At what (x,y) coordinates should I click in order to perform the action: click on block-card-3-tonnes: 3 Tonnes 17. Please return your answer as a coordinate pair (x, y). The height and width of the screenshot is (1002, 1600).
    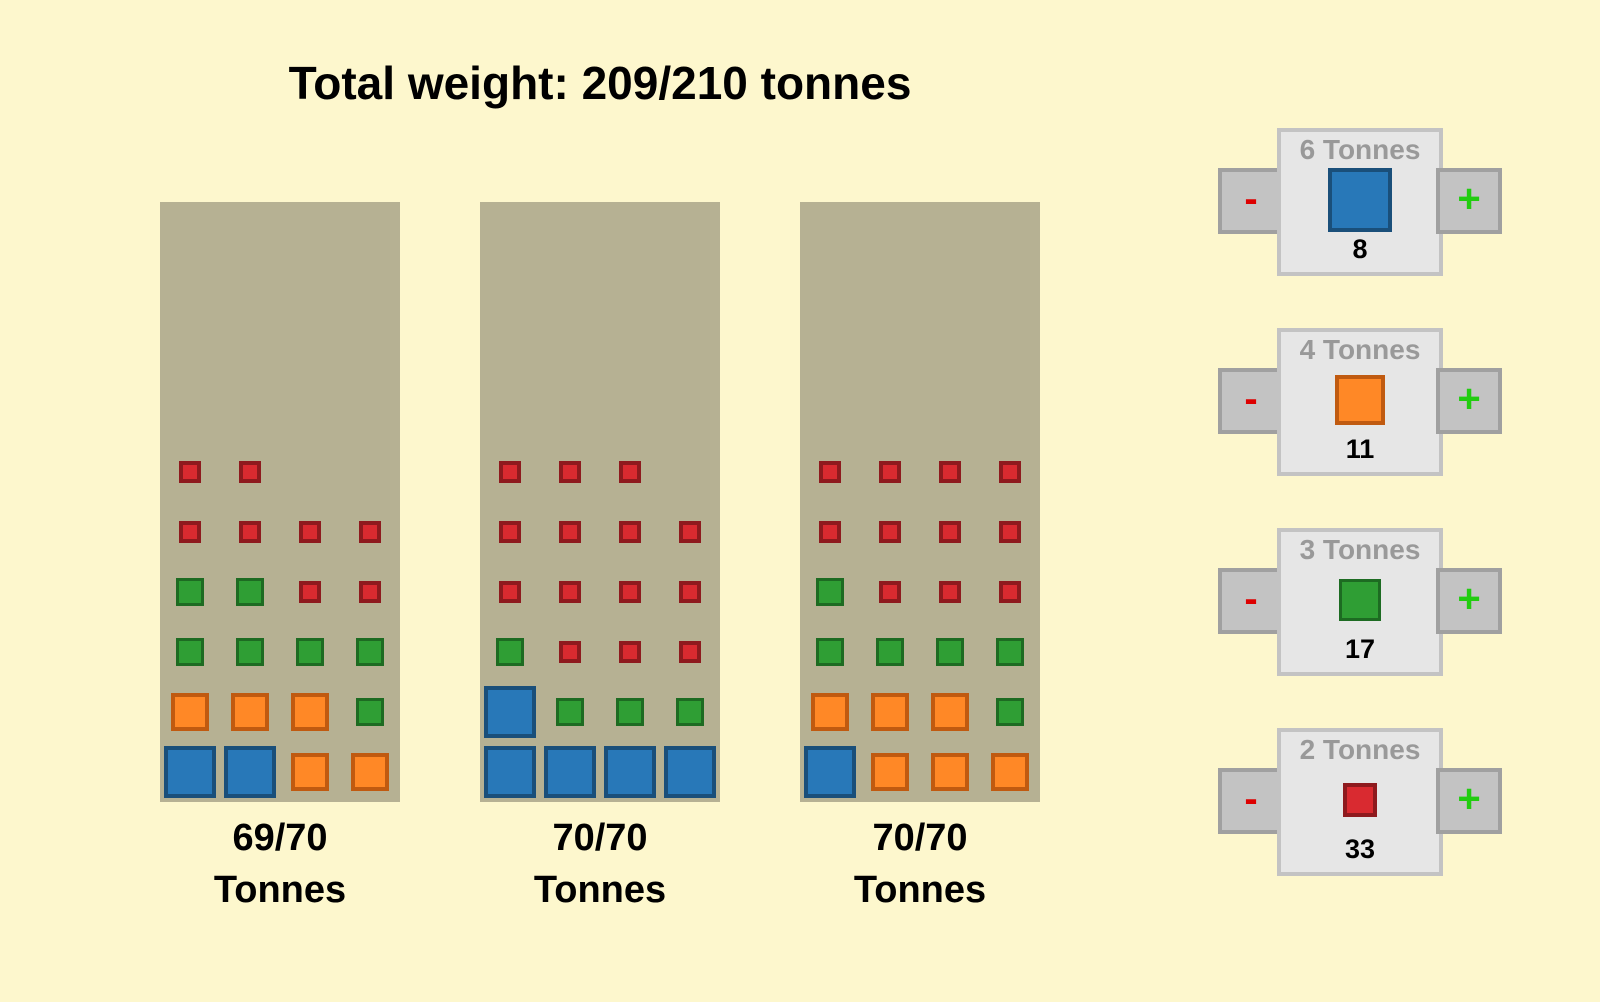
    Looking at the image, I should click on (1360, 602).